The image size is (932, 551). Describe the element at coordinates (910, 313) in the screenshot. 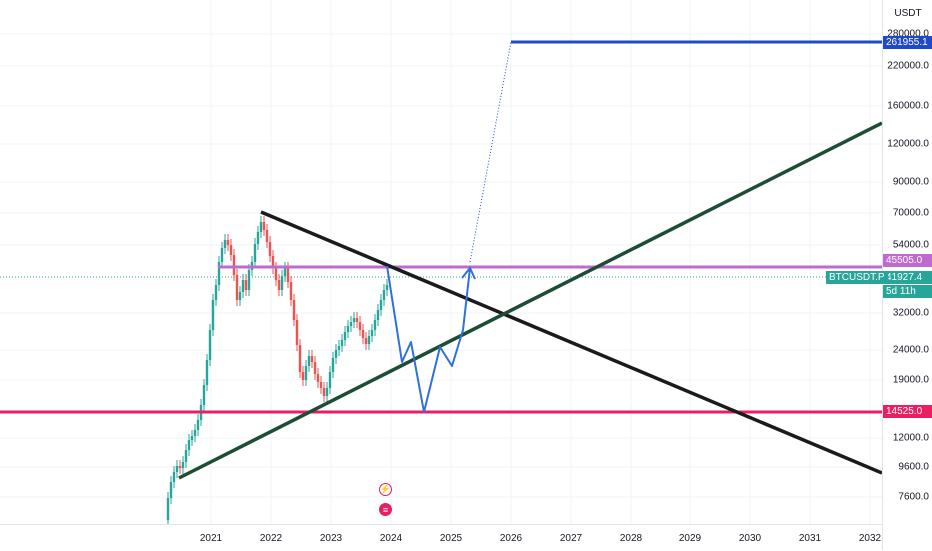

I see `price-tick-label: 32000.0` at that location.